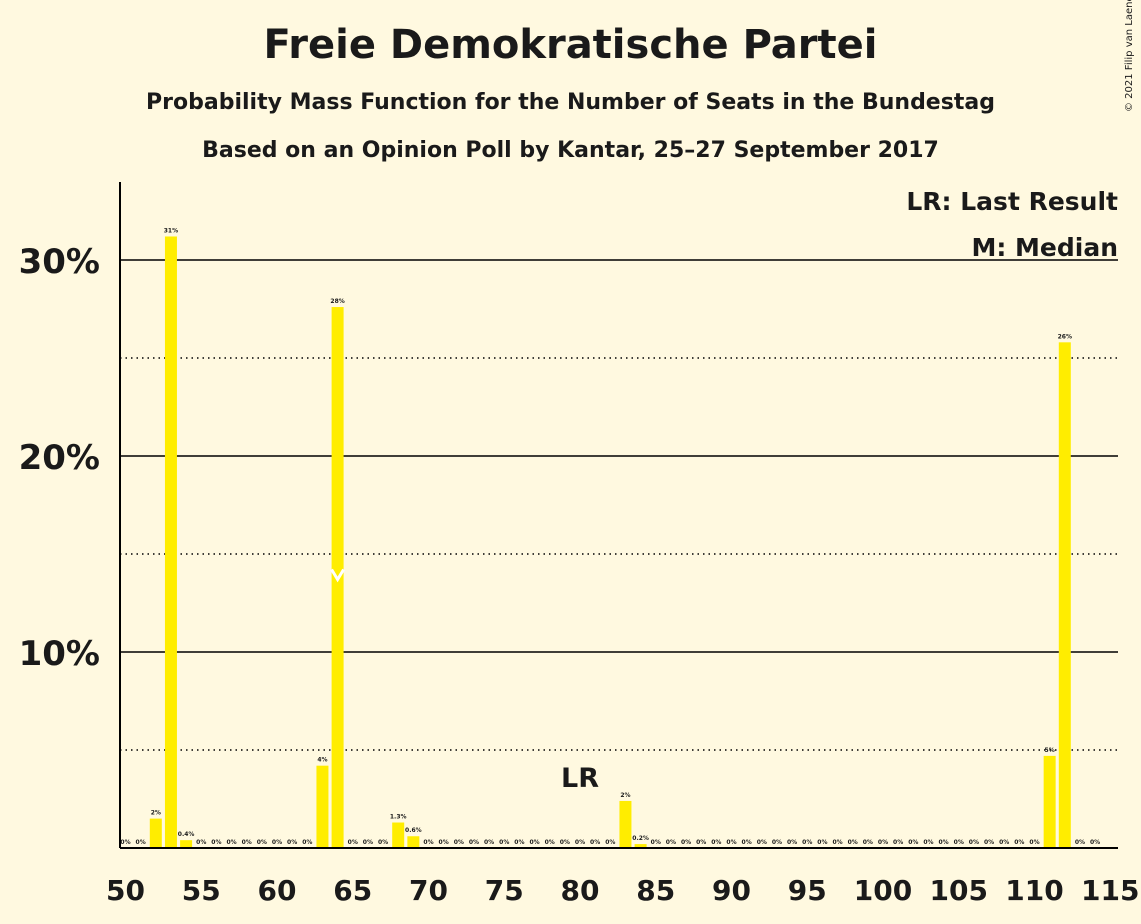 Image resolution: width=1141 pixels, height=924 pixels. What do you see at coordinates (125, 890) in the screenshot?
I see `x-tick-label: 50` at bounding box center [125, 890].